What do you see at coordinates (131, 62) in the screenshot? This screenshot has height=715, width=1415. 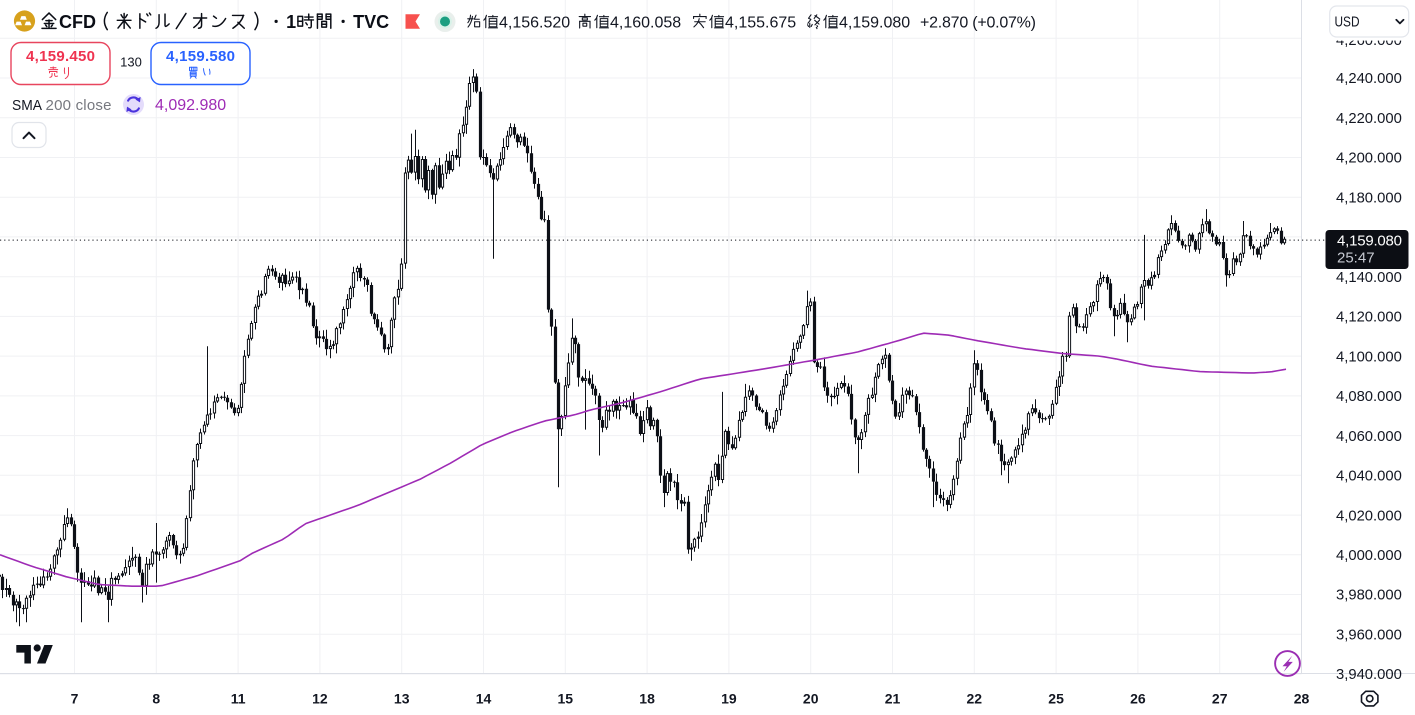 I see `svg-text: 130` at bounding box center [131, 62].